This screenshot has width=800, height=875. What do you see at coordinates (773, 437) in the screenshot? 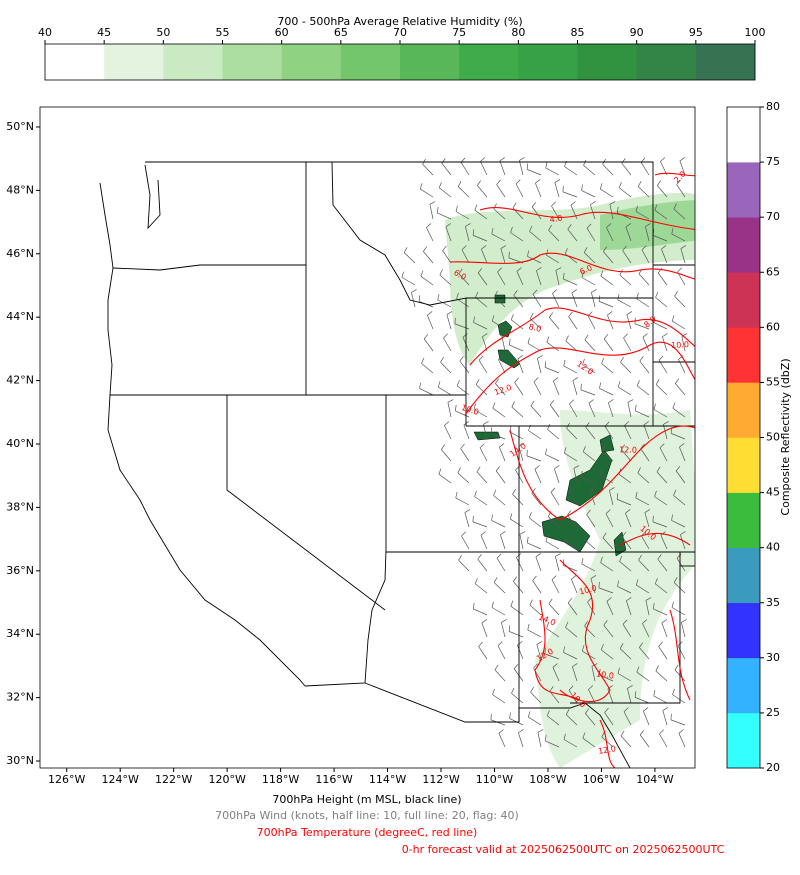
I see `tick-label: 50` at bounding box center [773, 437].